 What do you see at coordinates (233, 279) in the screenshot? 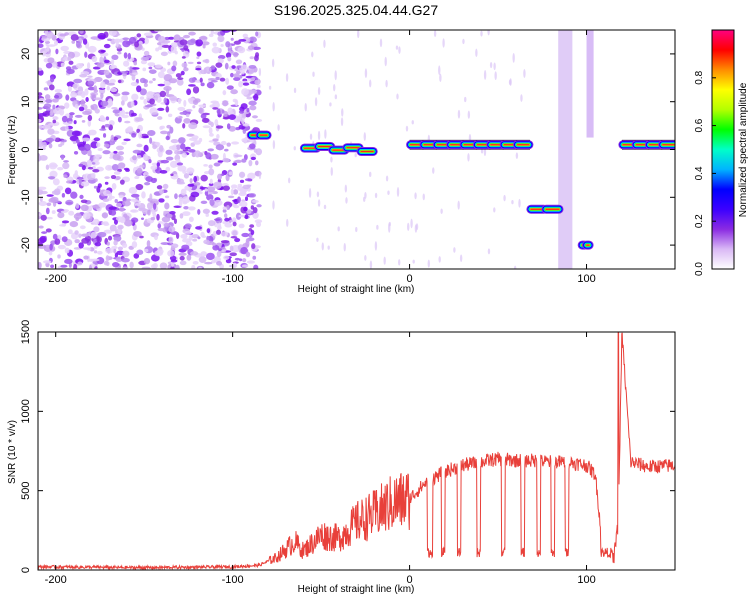
I see `spectrogram-x-tick-label: -100` at bounding box center [233, 279].